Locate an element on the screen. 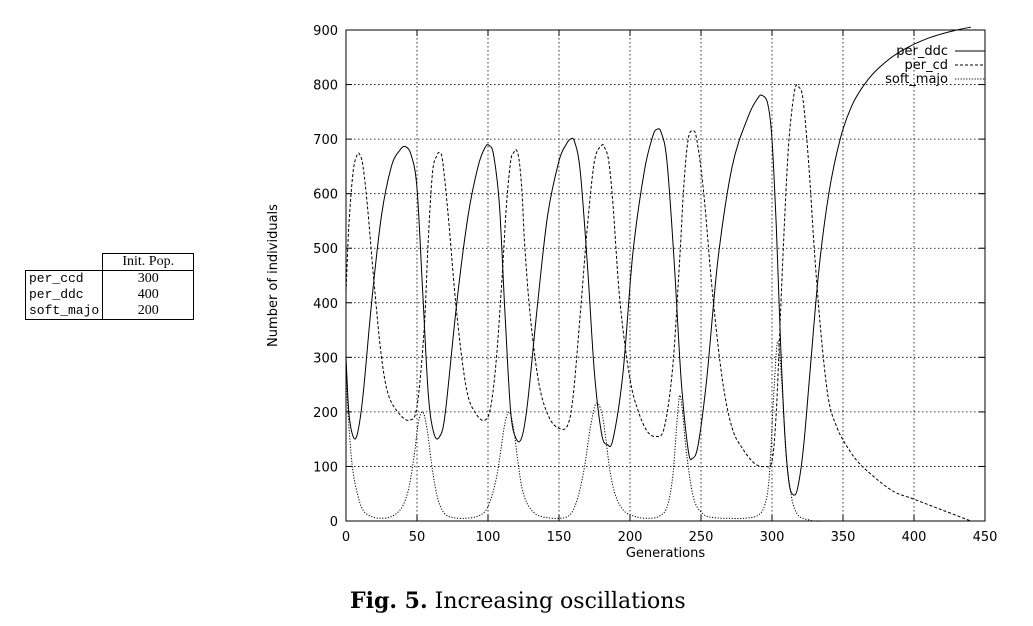 The width and height of the screenshot is (1033, 626). y-tick-label: 700 is located at coordinates (325, 140).